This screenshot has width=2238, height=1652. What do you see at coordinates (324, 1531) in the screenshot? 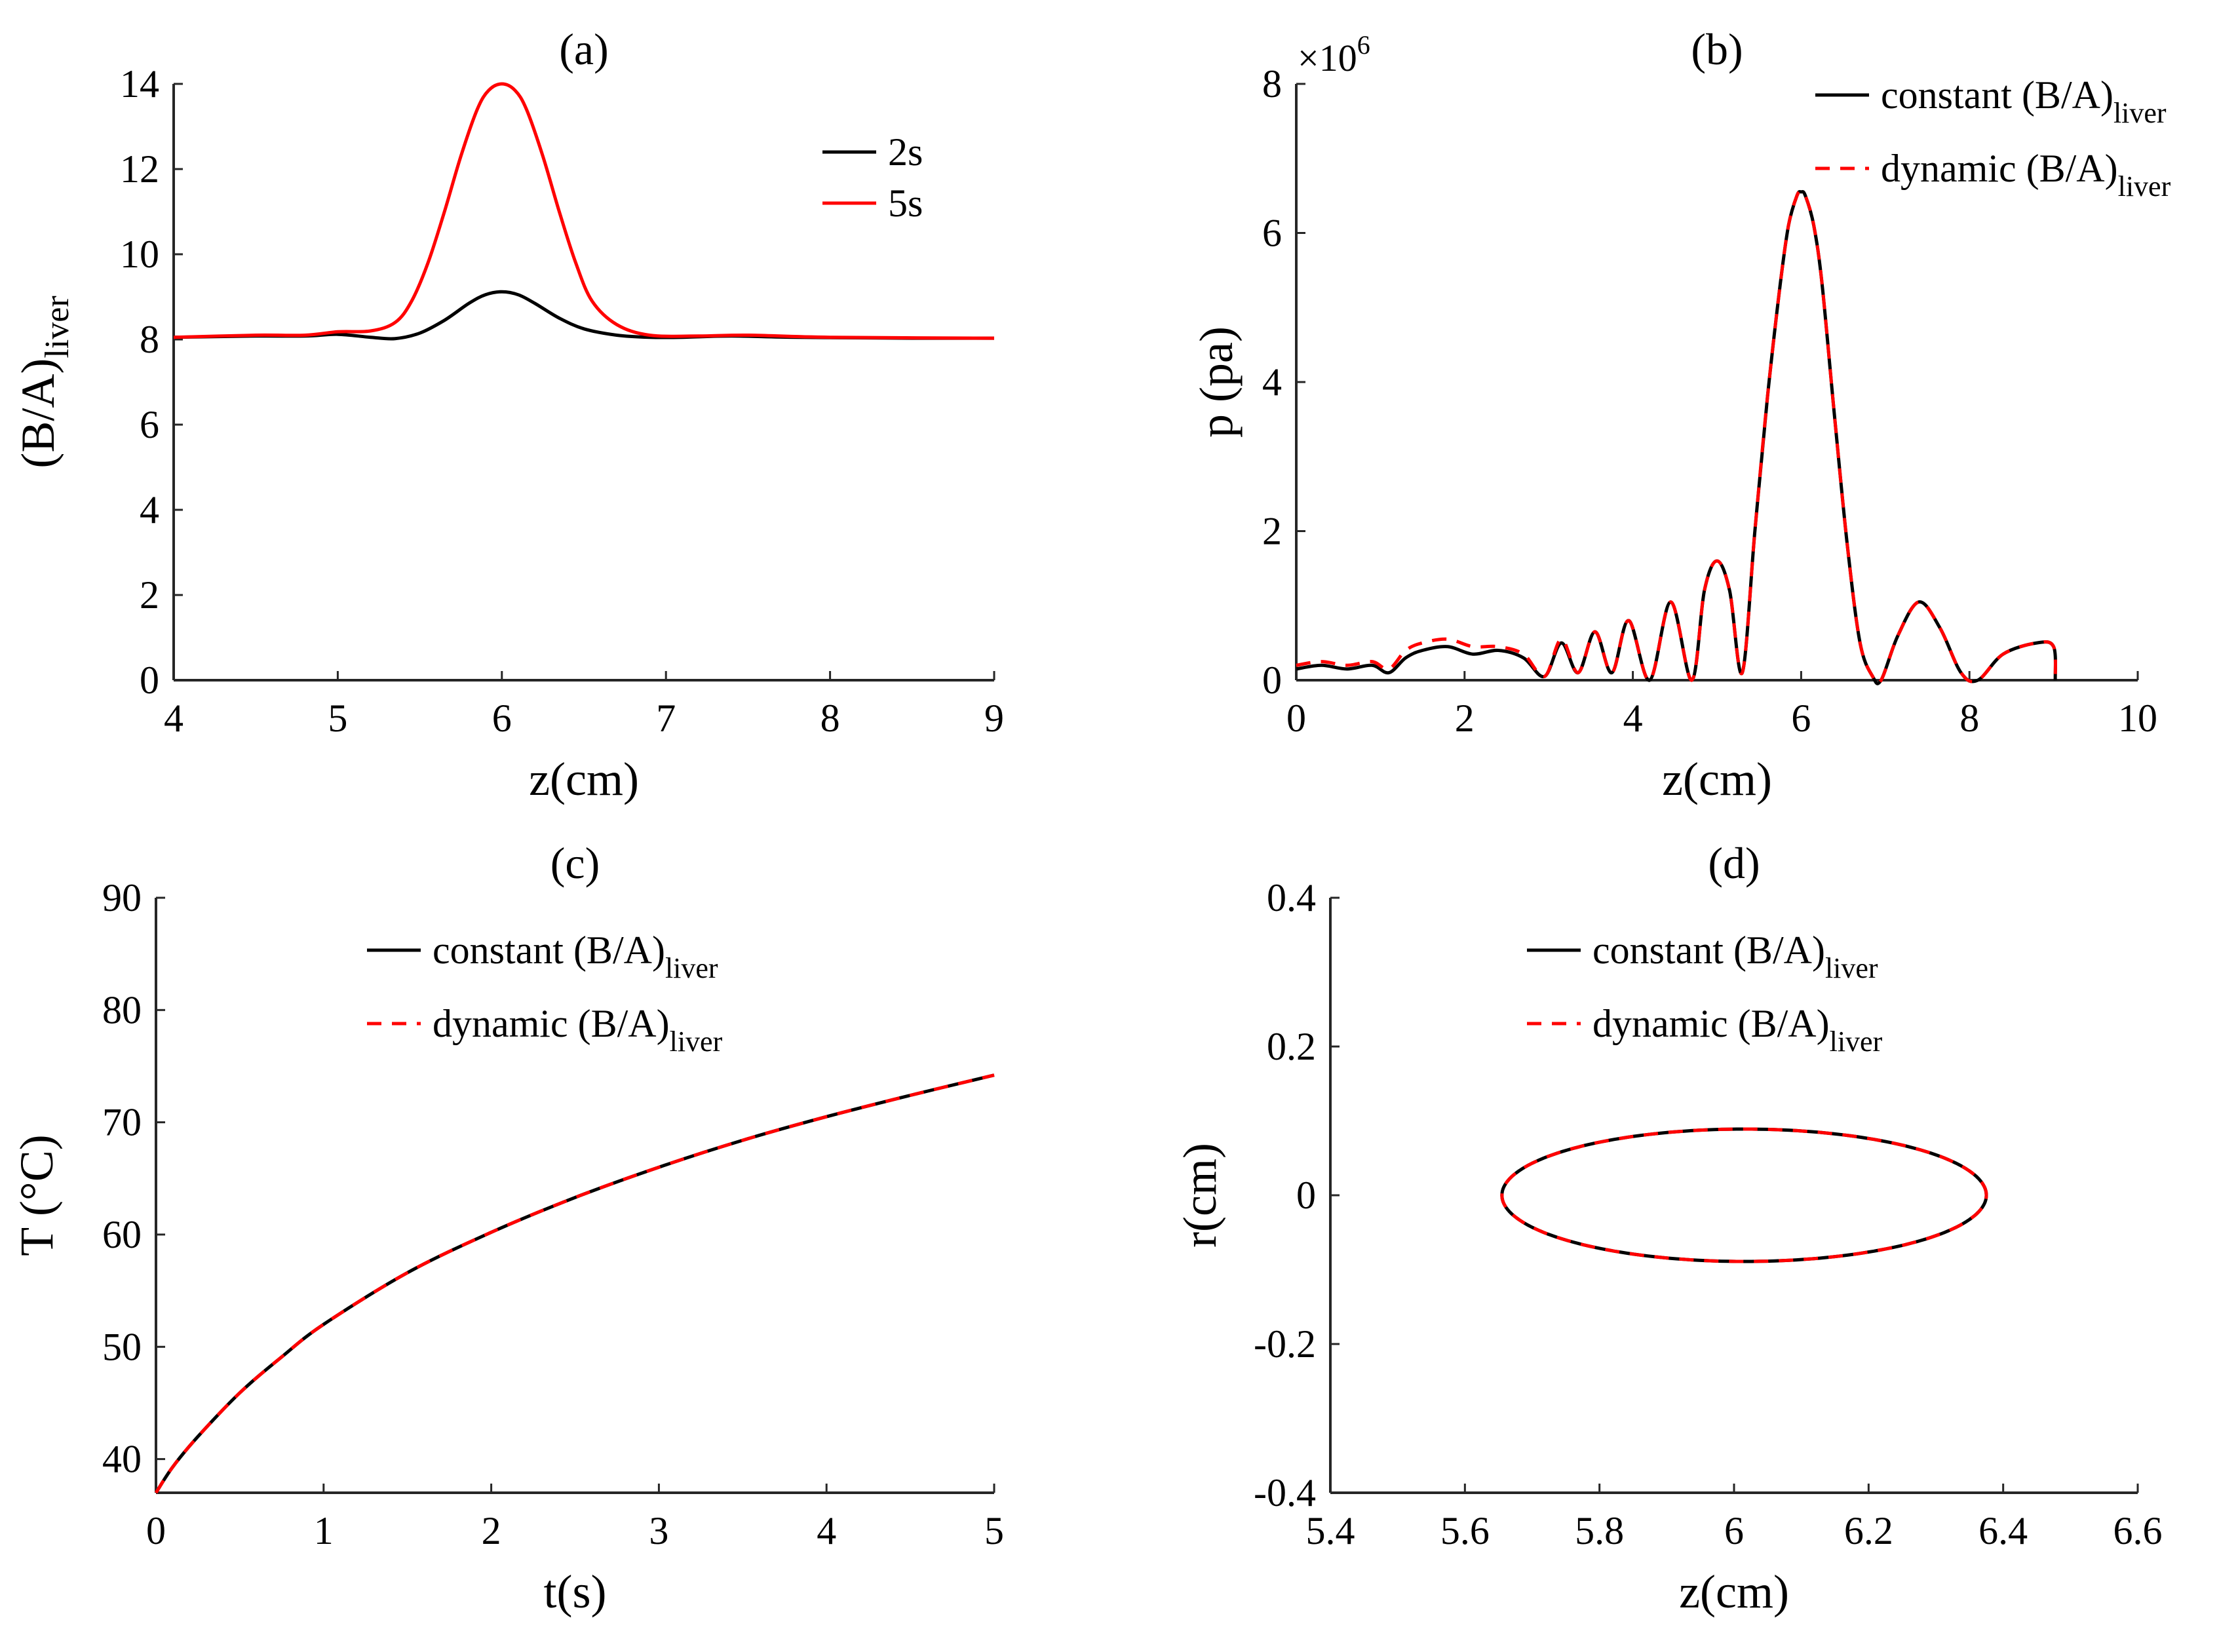
I see `x-tick-label: 1` at bounding box center [324, 1531].